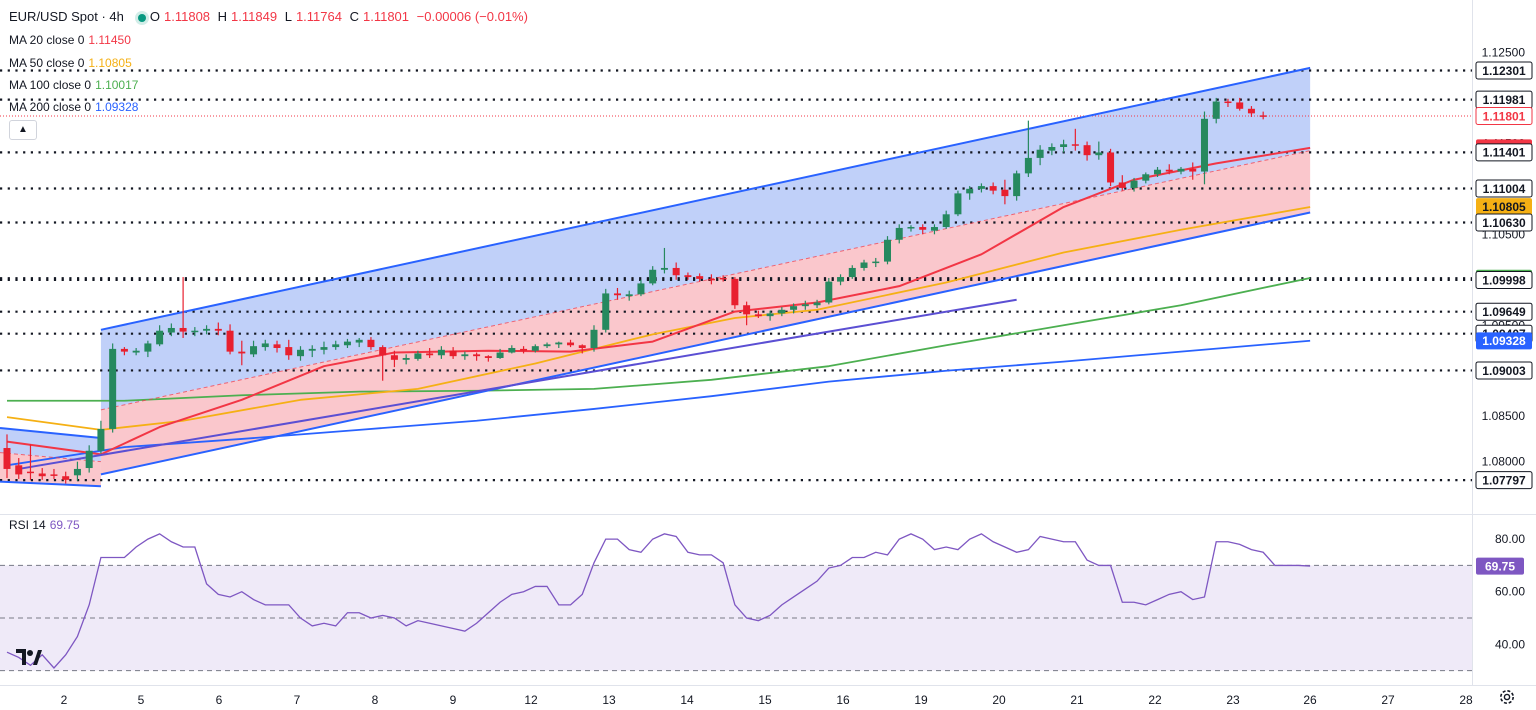  Describe the element at coordinates (51, 433) in the screenshot. I see `channel-small-upper-line` at that location.